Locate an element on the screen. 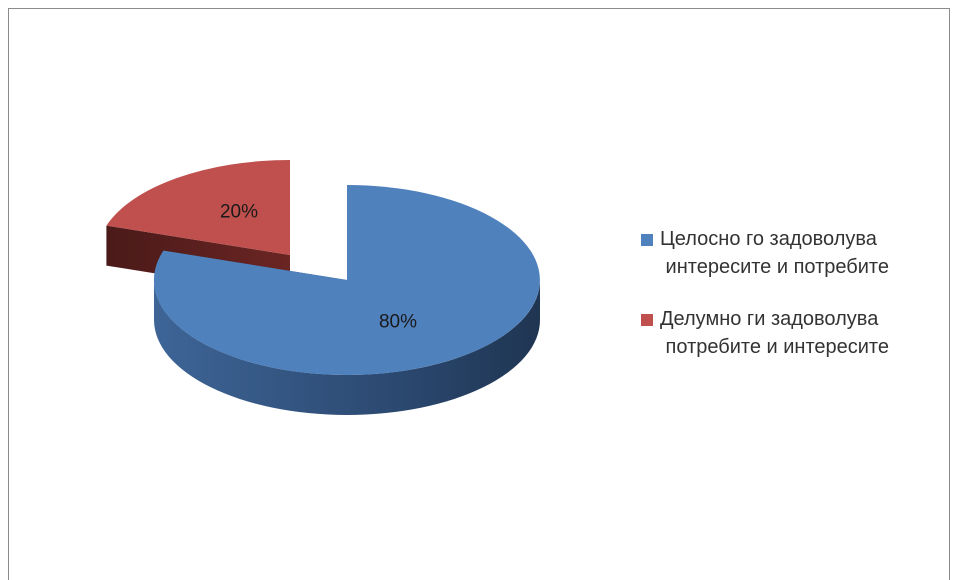 Image resolution: width=959 pixels, height=580 pixels. data-label: 80% is located at coordinates (398, 321).